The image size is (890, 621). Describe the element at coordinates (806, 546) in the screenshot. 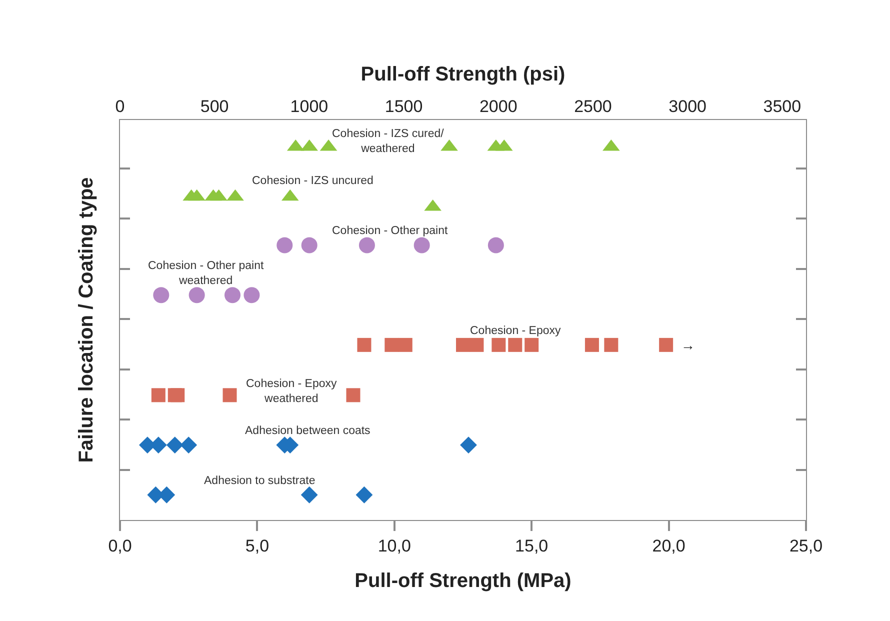

I see `x-tick-label: 25,0` at that location.